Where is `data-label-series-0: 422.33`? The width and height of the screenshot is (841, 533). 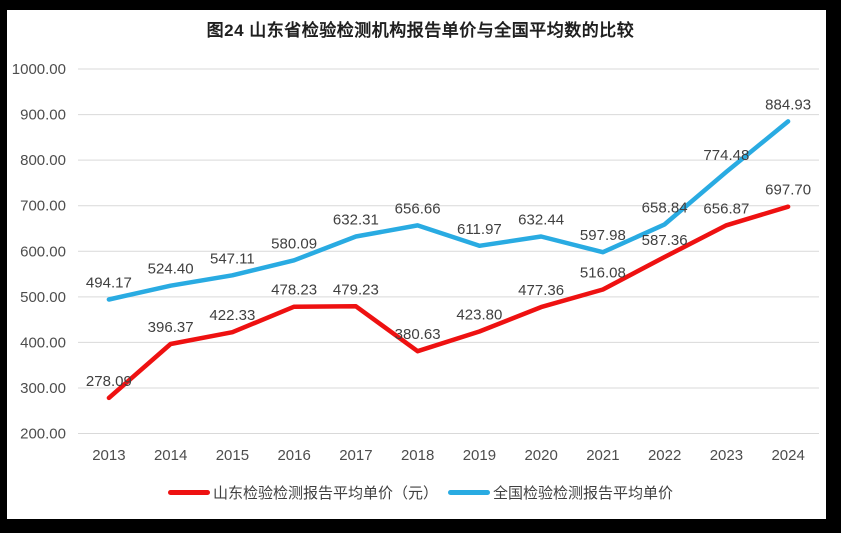 data-label-series-0: 422.33 is located at coordinates (232, 315).